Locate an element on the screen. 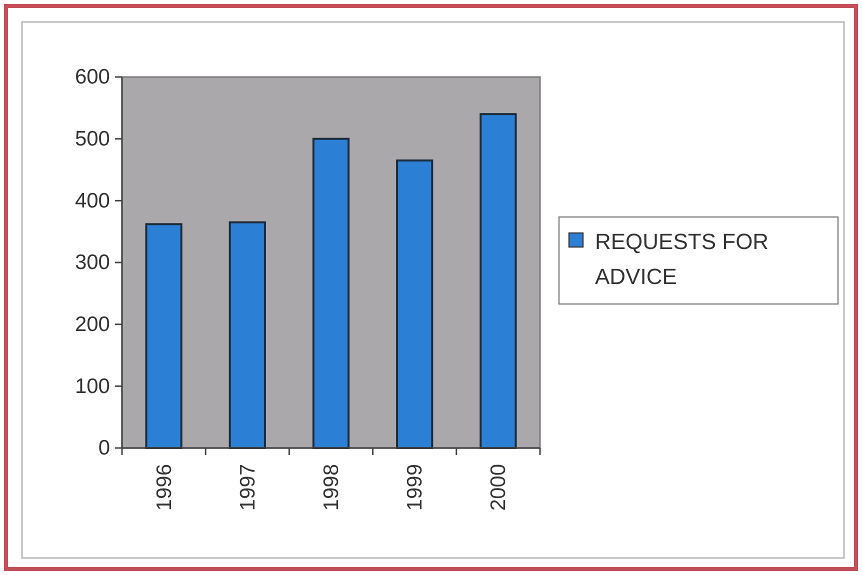 The image size is (862, 575). y-tick-label: 0 is located at coordinates (104, 448).